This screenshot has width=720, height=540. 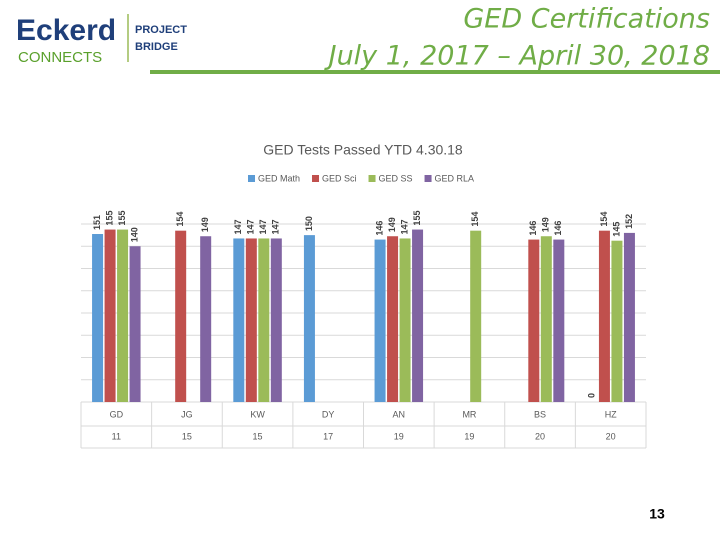 I want to click on legend-label: GED SS, so click(x=396, y=178).